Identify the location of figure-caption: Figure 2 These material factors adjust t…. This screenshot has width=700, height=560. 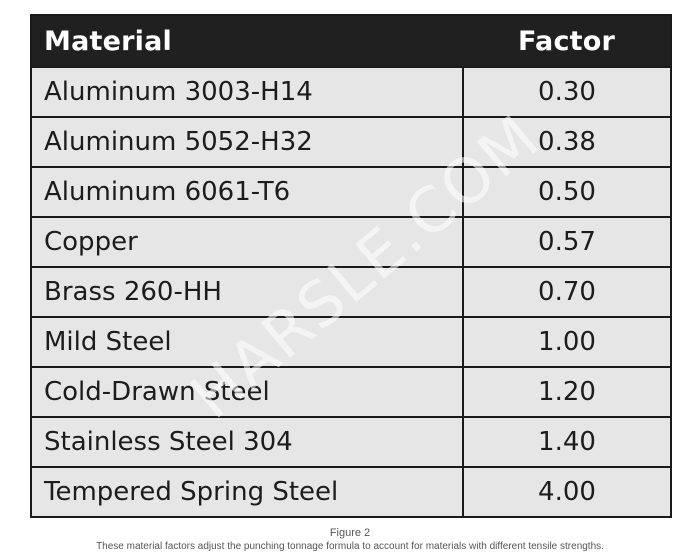
(350, 540).